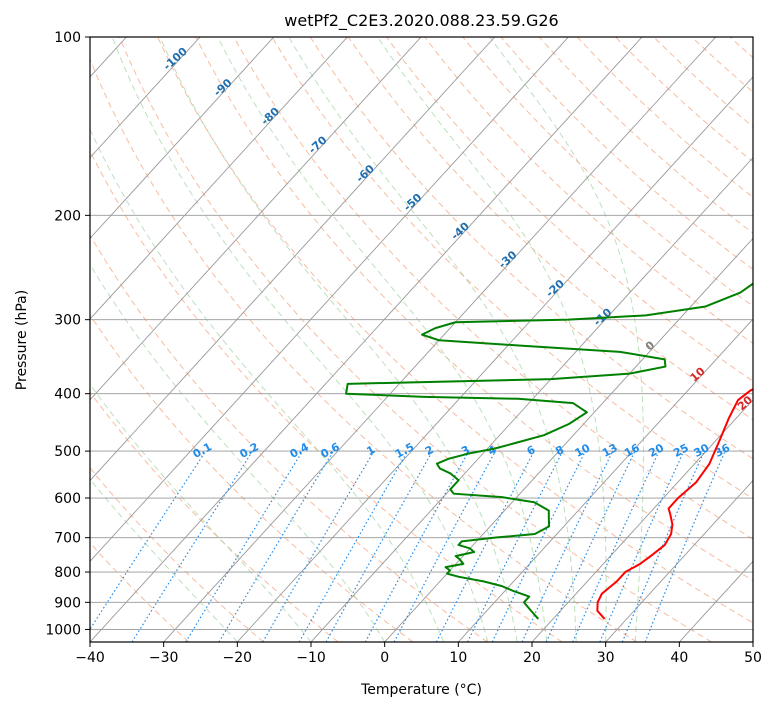 The width and height of the screenshot is (775, 708). Describe the element at coordinates (753, 658) in the screenshot. I see `x-tick-label: 50` at that location.